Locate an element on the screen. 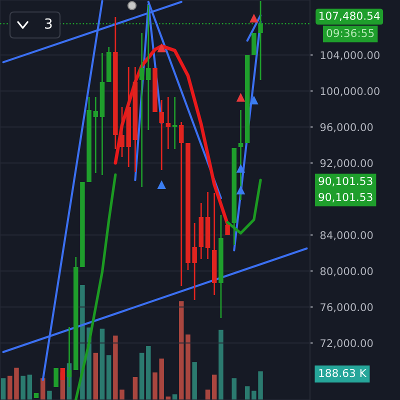 The height and width of the screenshot is (400, 400). text: 188.63 K is located at coordinates (343, 373).